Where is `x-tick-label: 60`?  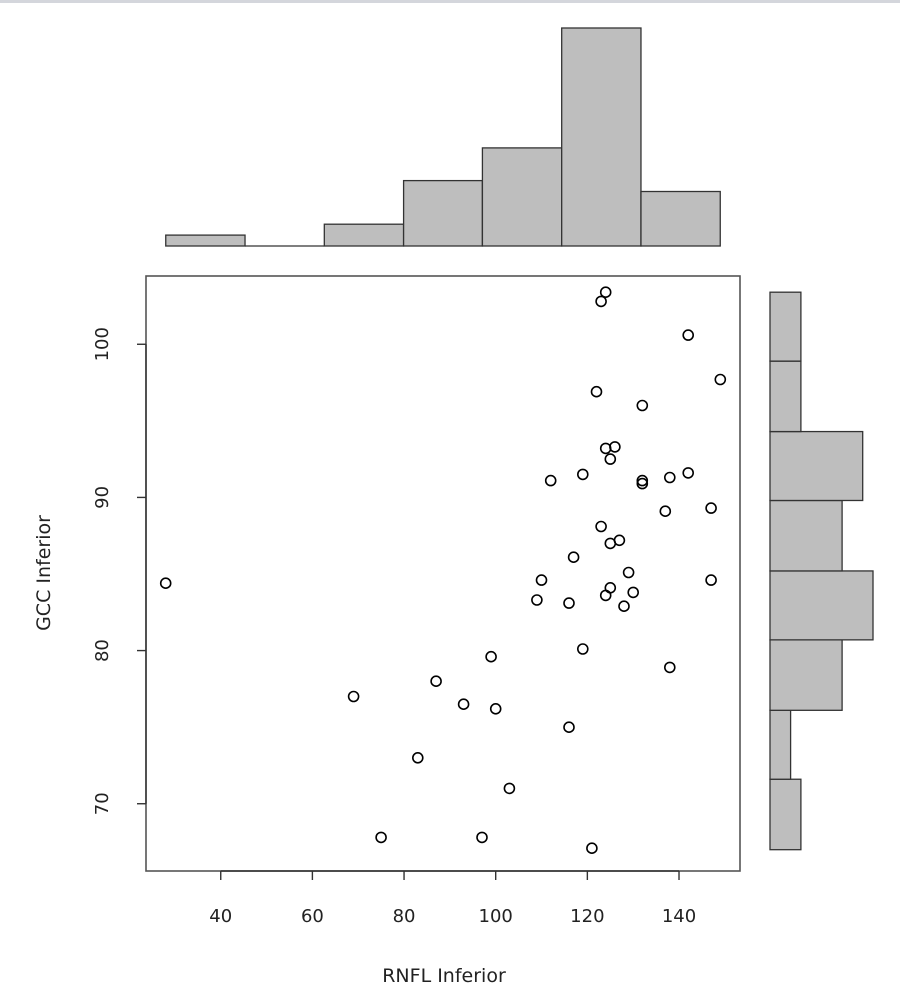
x-tick-label: 60 is located at coordinates (312, 916).